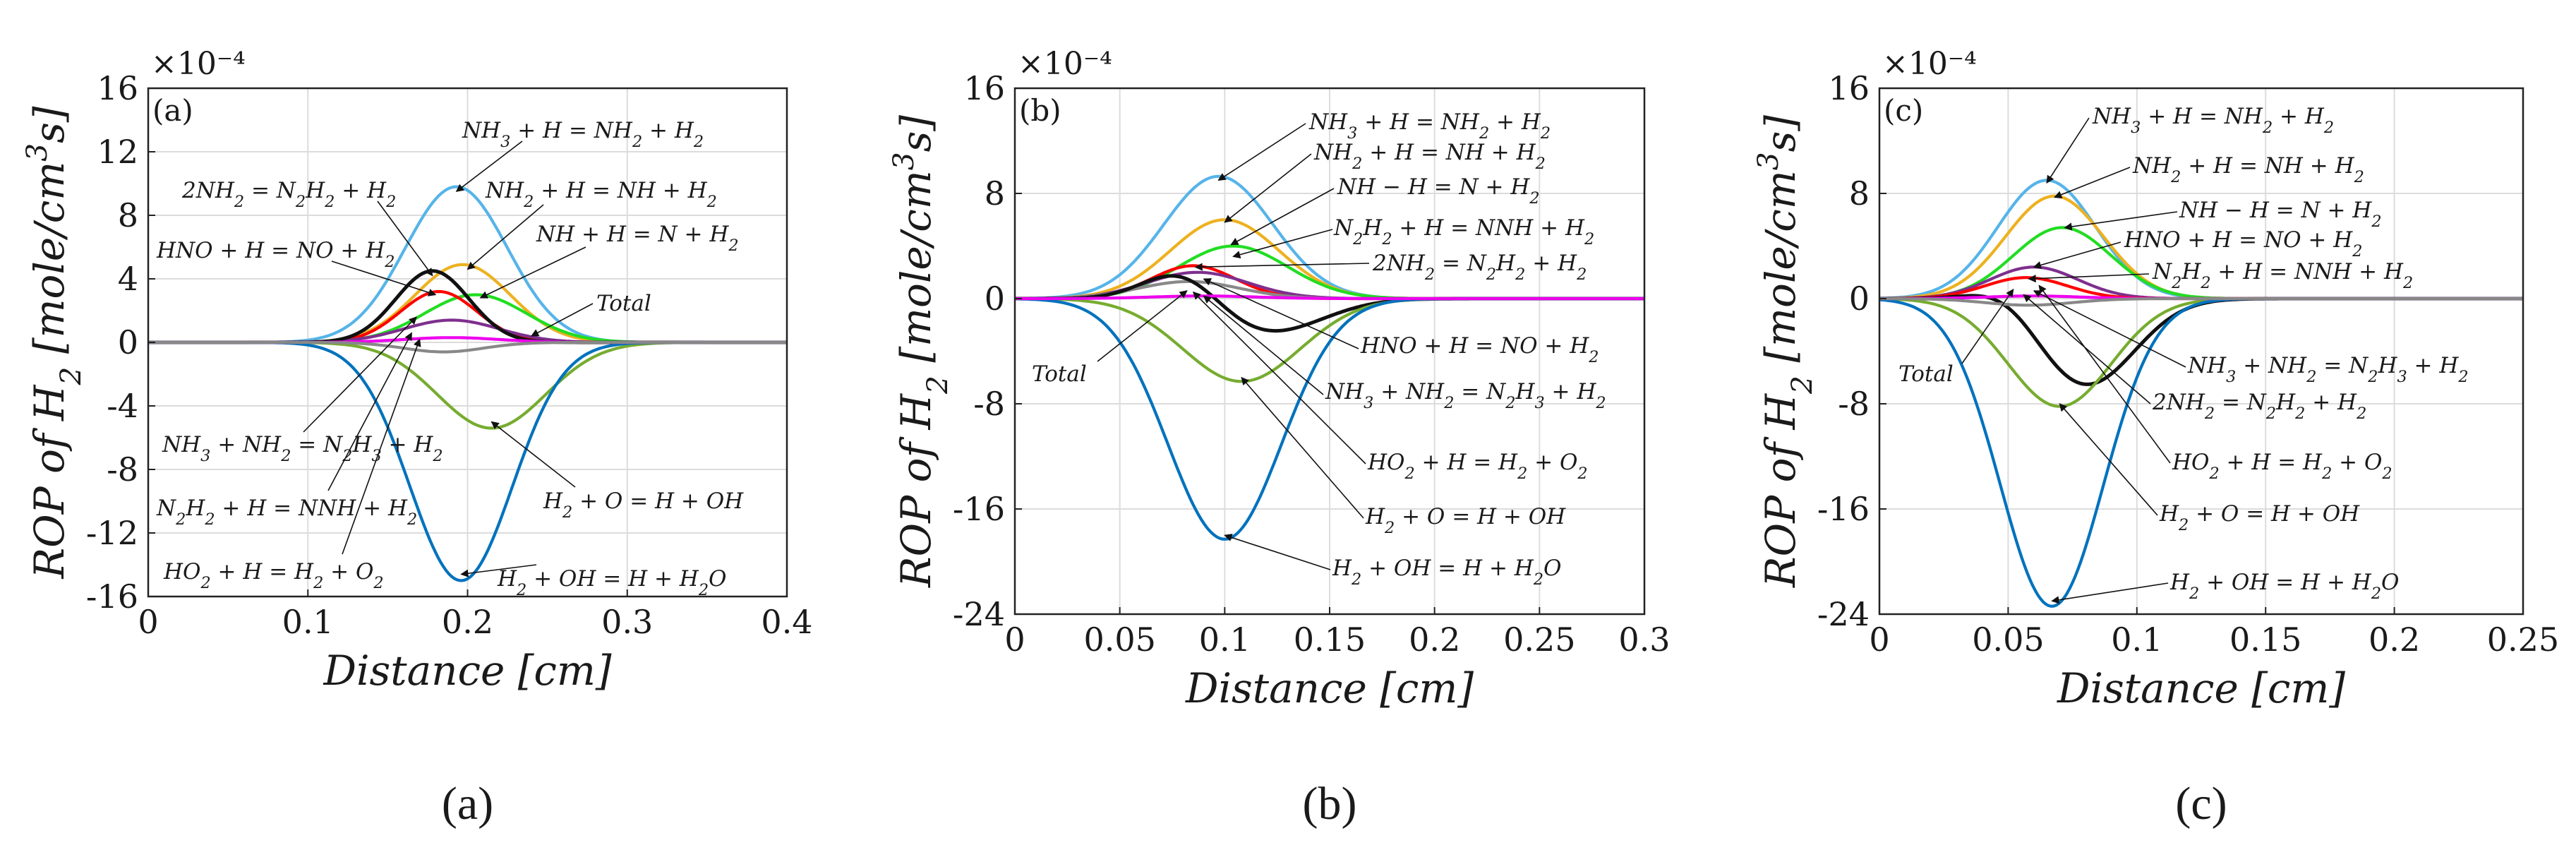 Image resolution: width=2576 pixels, height=857 pixels. Describe the element at coordinates (467, 803) in the screenshot. I see `panel-caption: (a)` at that location.